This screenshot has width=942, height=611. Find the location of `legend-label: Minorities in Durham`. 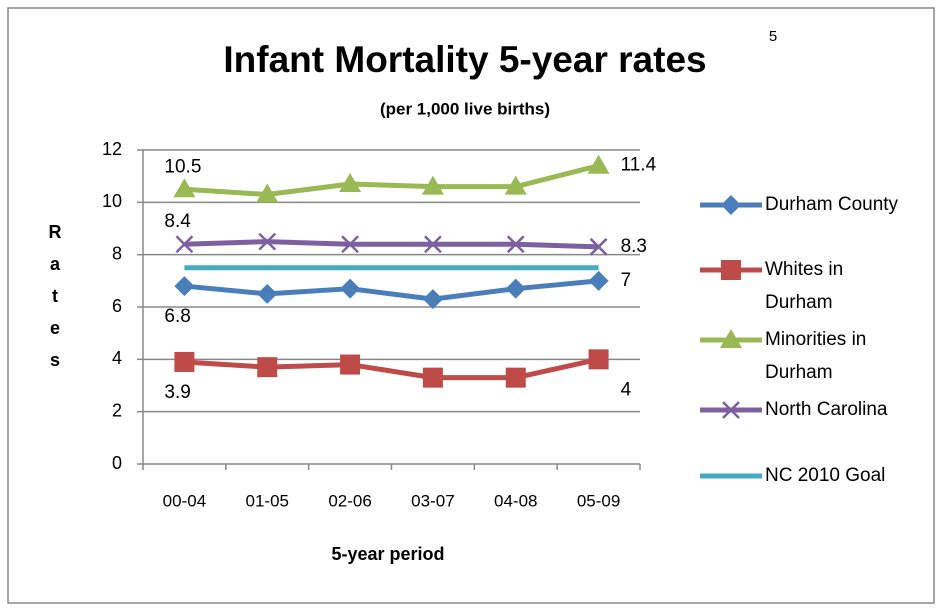

legend-label: Minorities in Durham is located at coordinates (816, 356).